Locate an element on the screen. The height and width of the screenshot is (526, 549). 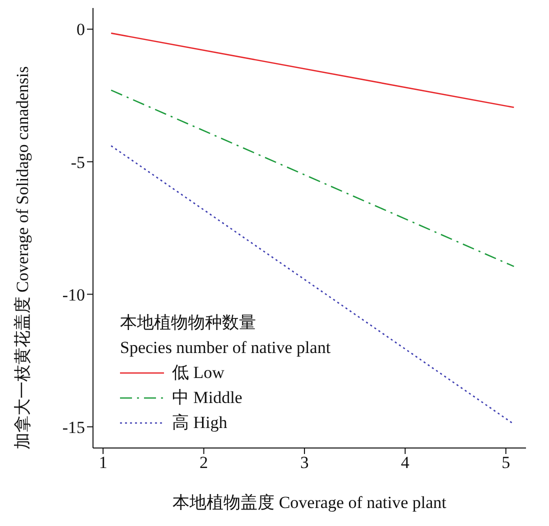
x-tick-label: 4 is located at coordinates (405, 462).